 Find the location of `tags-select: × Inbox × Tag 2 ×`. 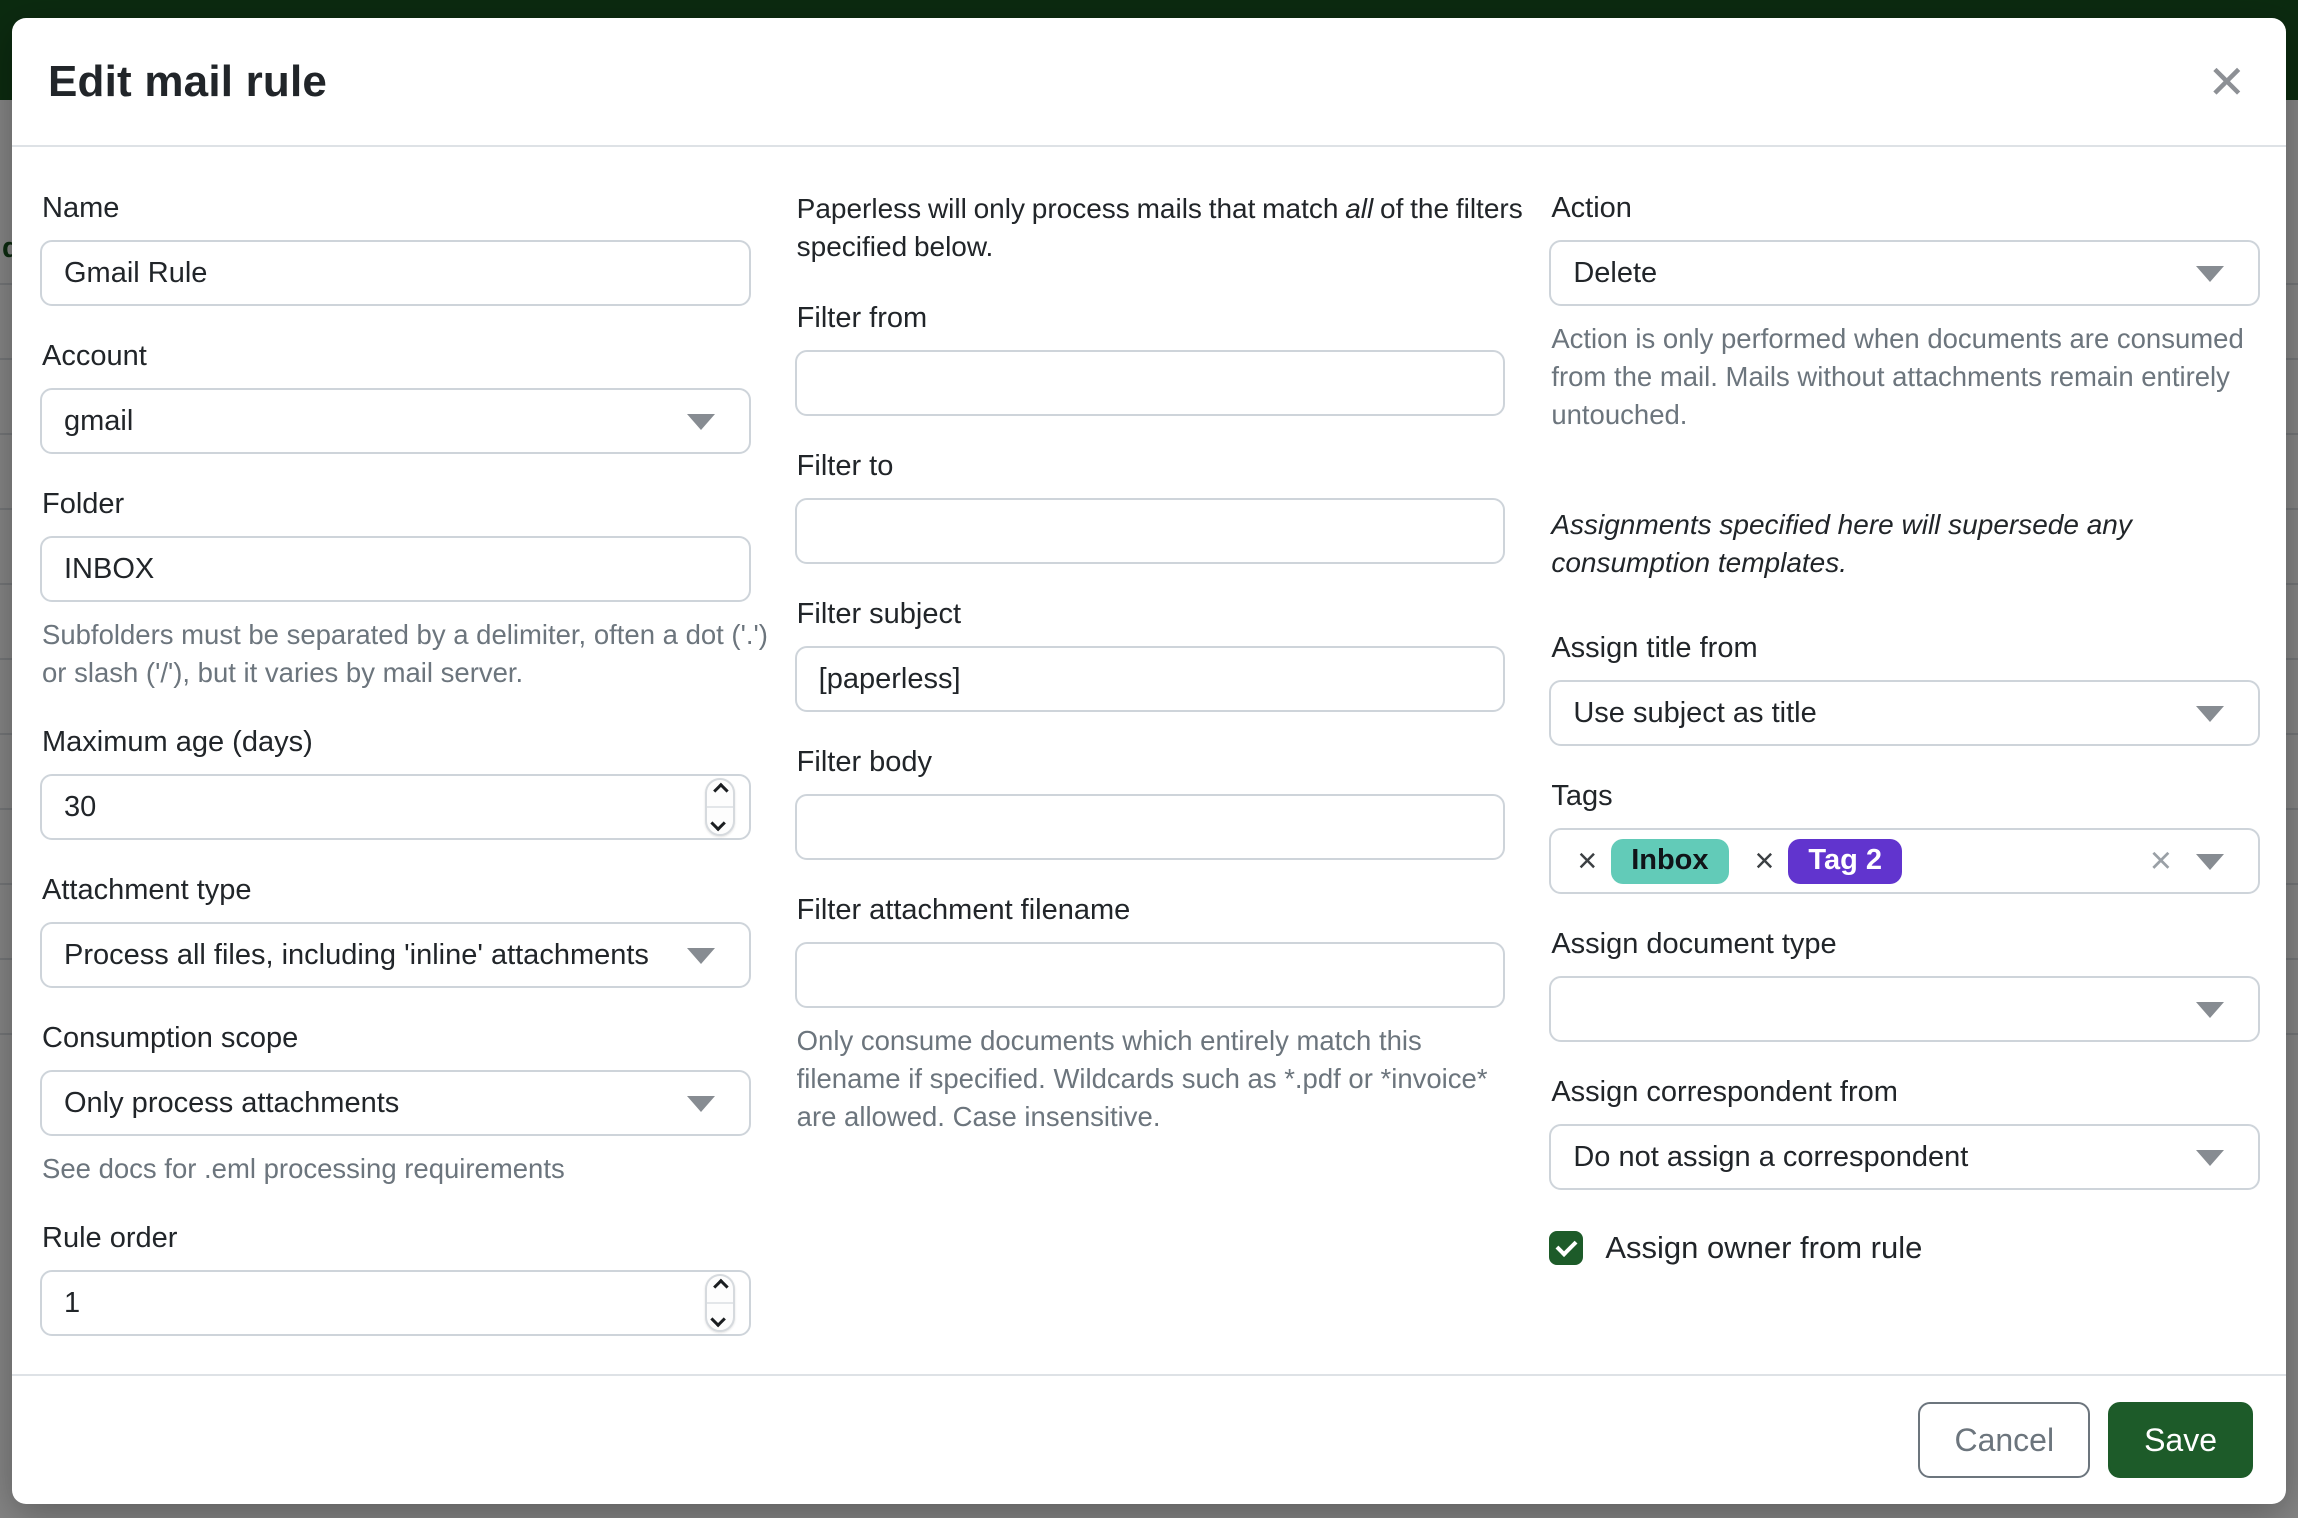

tags-select: × Inbox × Tag 2 × is located at coordinates (1904, 861).